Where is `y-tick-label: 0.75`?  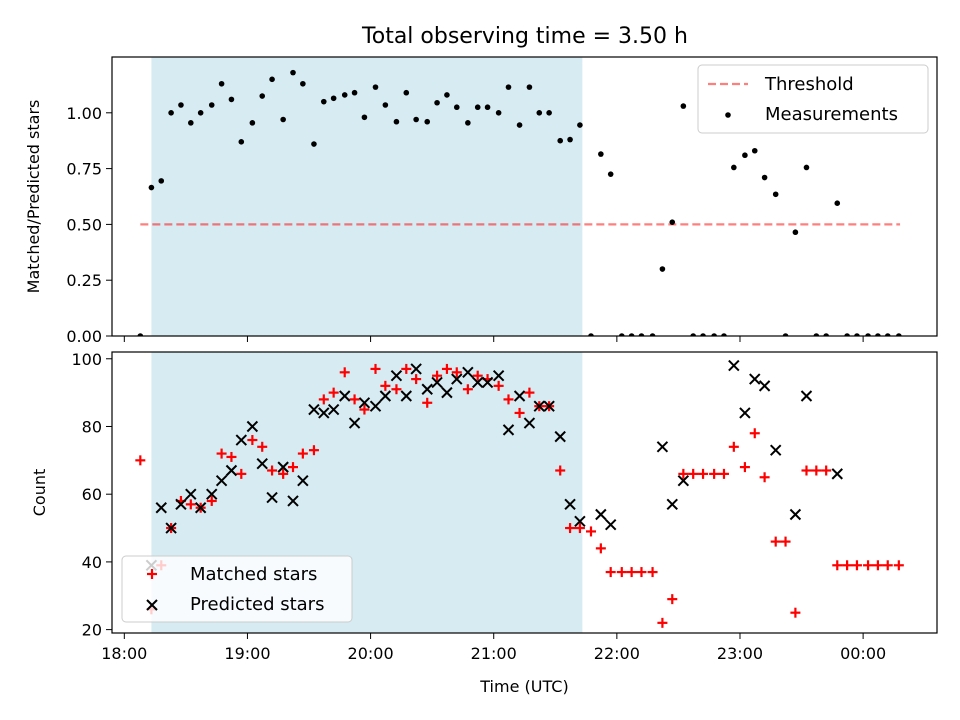
y-tick-label: 0.75 is located at coordinates (84, 169).